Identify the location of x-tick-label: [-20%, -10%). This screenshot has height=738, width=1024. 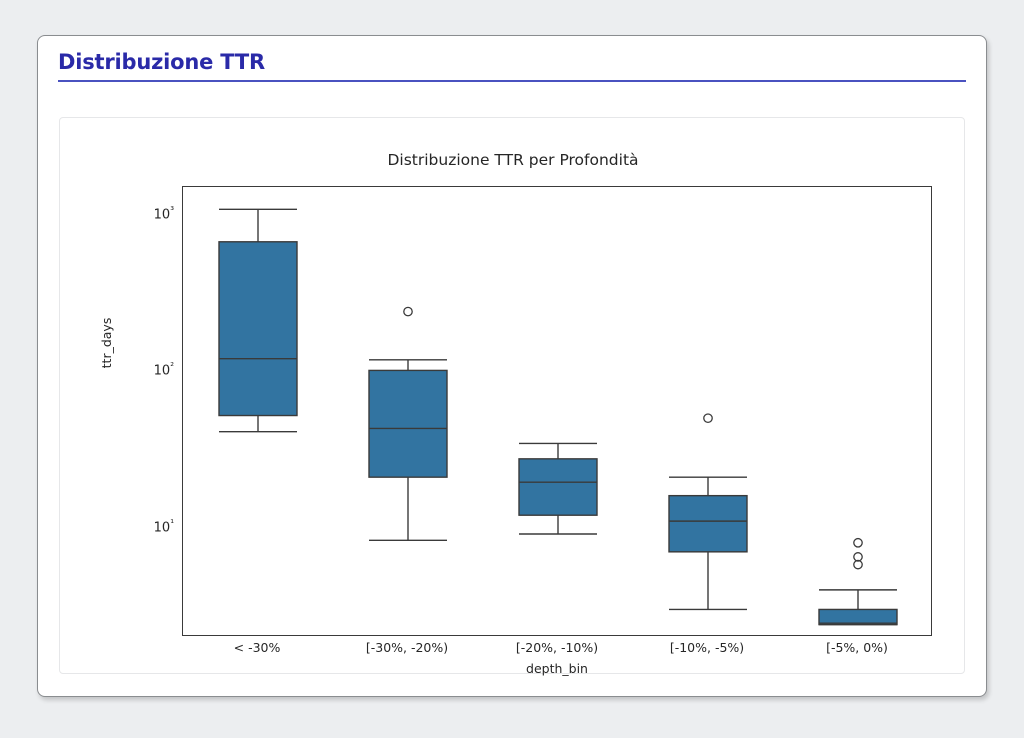
(557, 647).